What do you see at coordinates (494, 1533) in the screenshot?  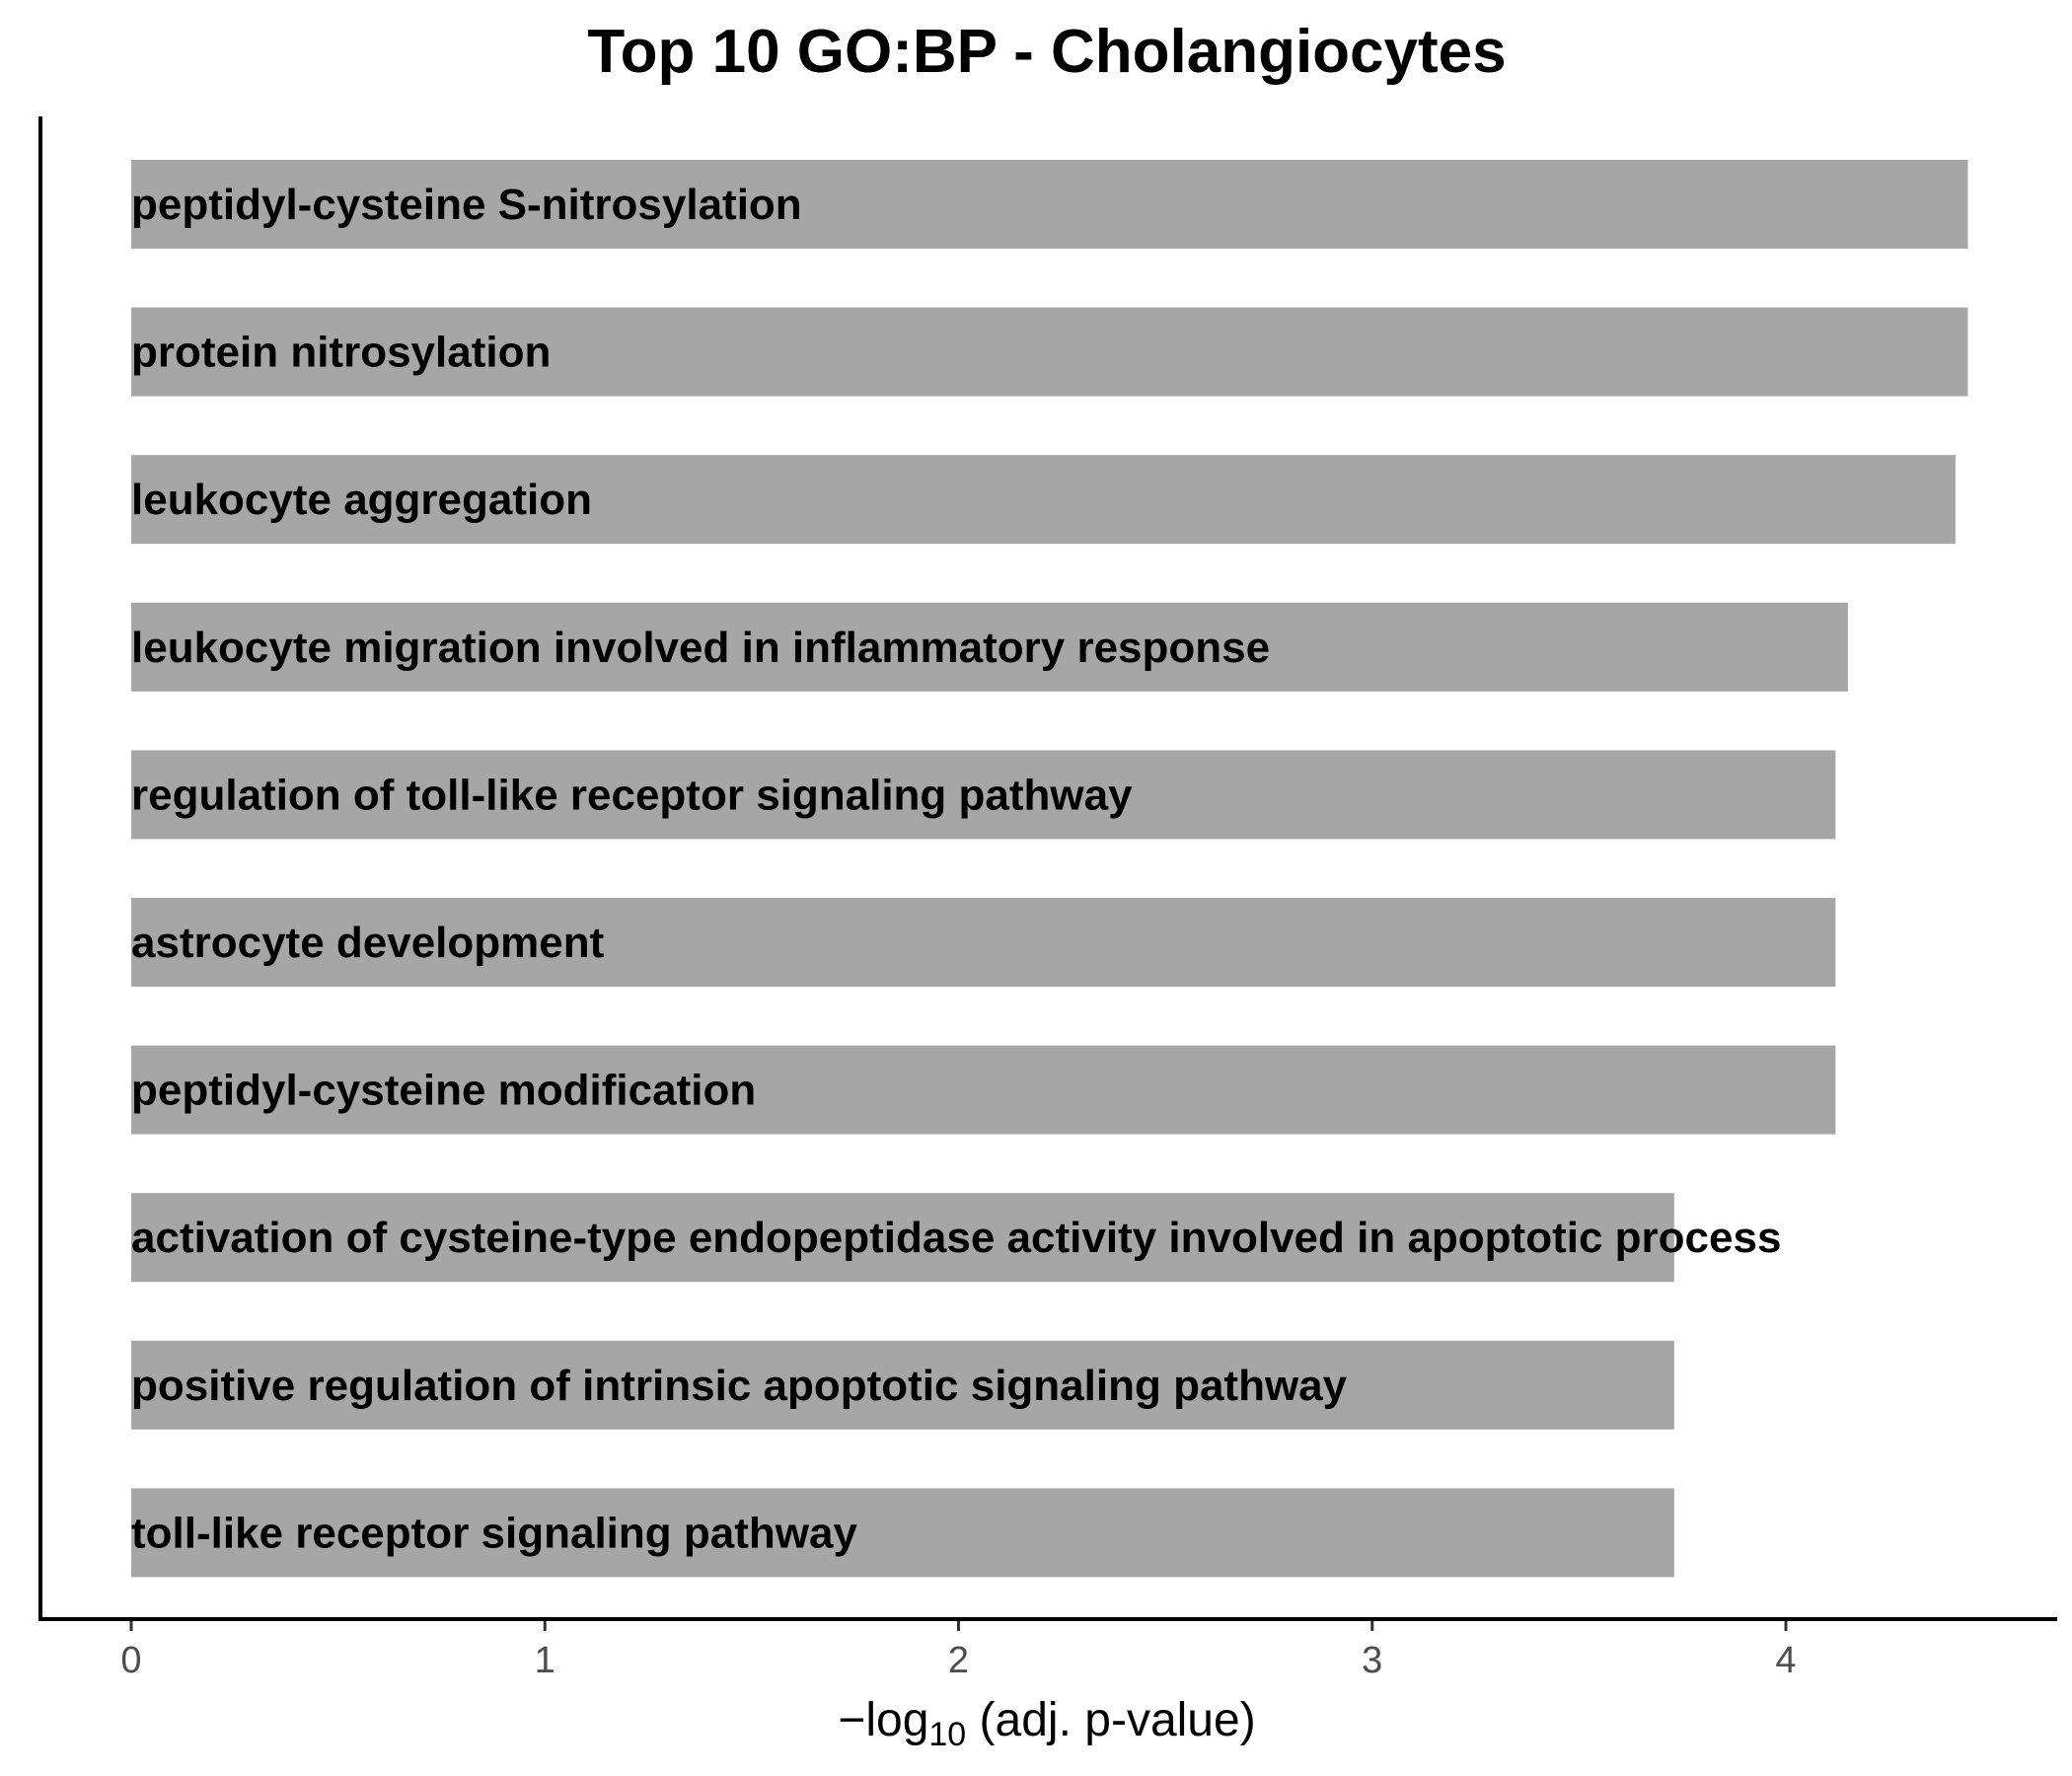 I see `bar-label-10: toll-like receptor signaling pathway` at bounding box center [494, 1533].